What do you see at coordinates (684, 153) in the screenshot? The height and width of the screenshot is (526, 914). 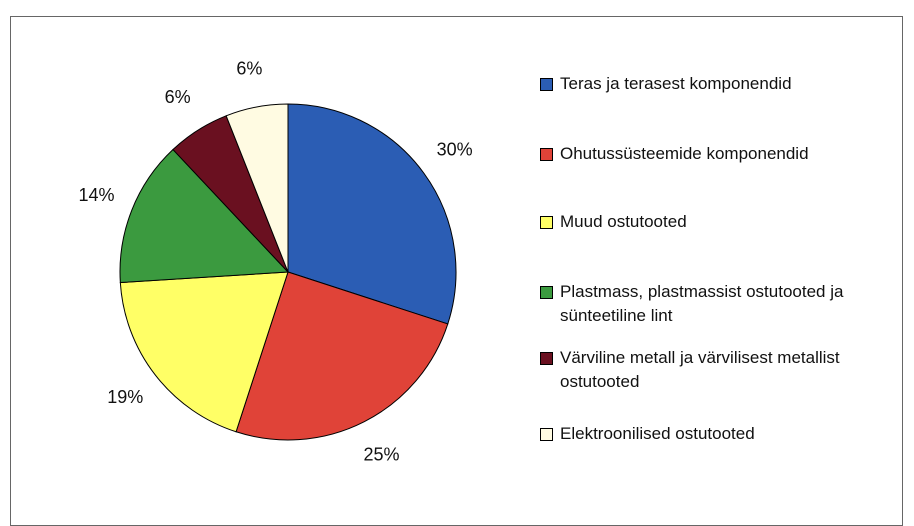 I see `legend-label: Ohutussüsteemide komponendid` at bounding box center [684, 153].